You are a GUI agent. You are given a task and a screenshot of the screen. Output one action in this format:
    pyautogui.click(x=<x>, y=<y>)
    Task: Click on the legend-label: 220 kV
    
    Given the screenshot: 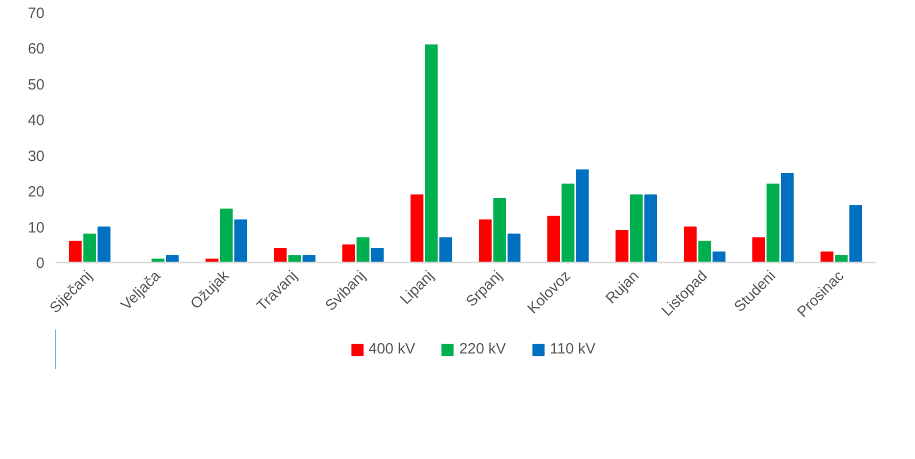 What is the action you would take?
    pyautogui.click(x=482, y=349)
    